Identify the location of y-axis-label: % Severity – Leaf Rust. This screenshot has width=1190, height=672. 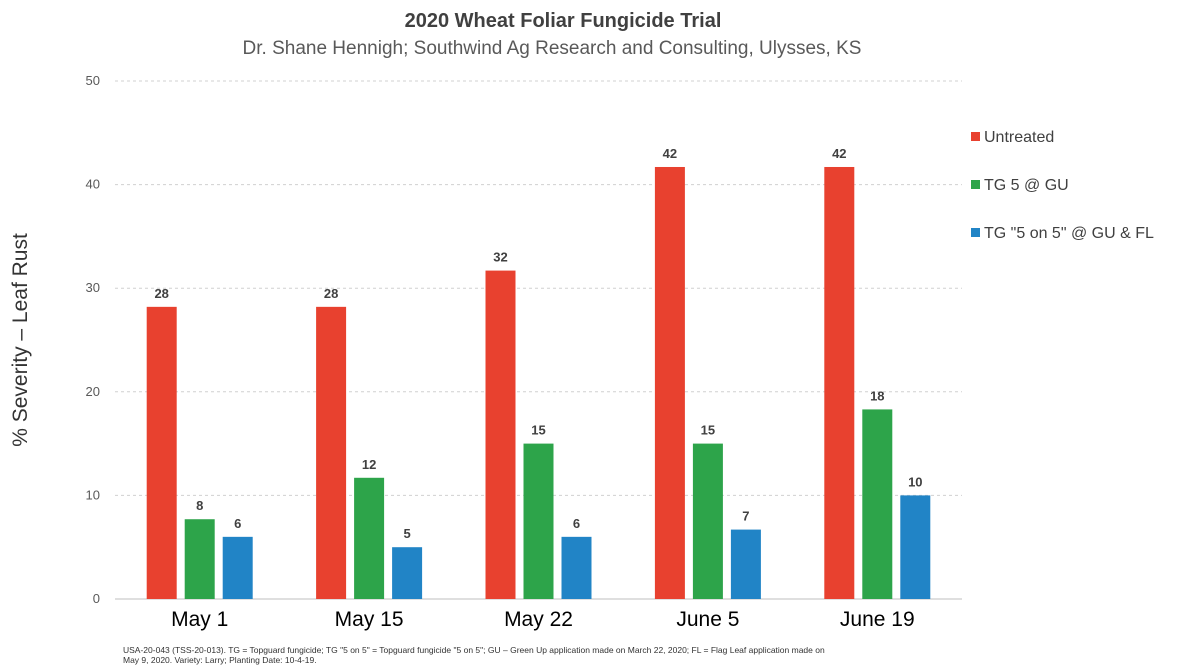
(20, 340).